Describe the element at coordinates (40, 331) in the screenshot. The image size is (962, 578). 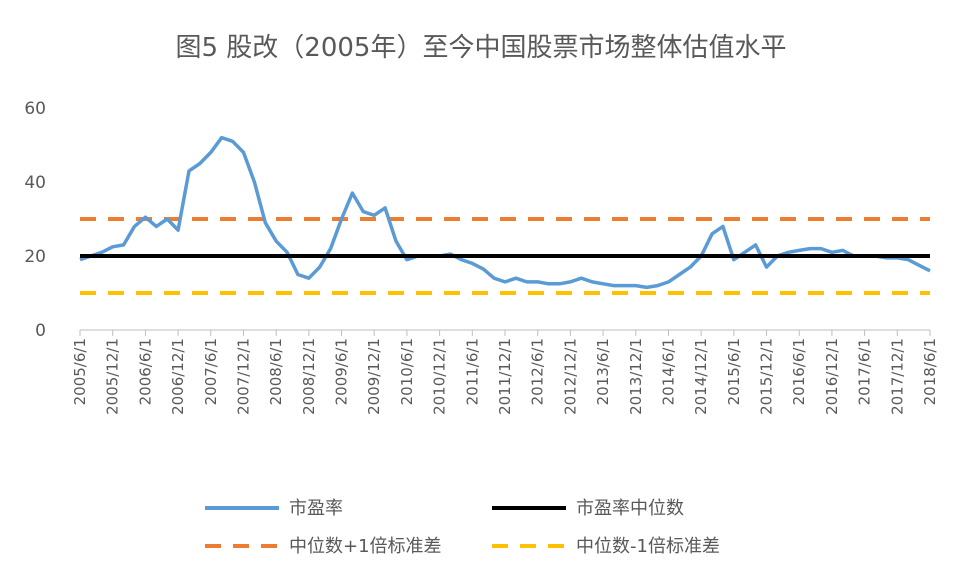
I see `y-tick-label: 0` at that location.